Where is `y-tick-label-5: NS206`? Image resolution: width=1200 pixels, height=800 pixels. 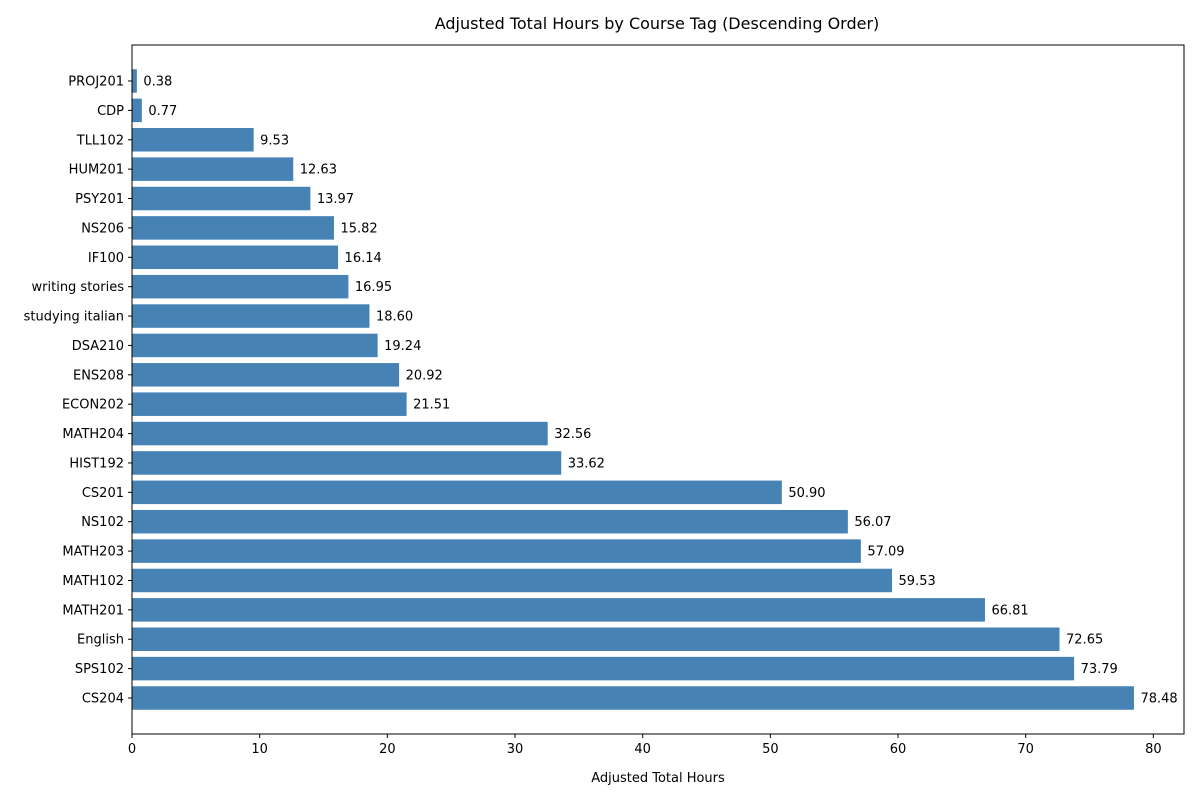 y-tick-label-5: NS206 is located at coordinates (102, 228).